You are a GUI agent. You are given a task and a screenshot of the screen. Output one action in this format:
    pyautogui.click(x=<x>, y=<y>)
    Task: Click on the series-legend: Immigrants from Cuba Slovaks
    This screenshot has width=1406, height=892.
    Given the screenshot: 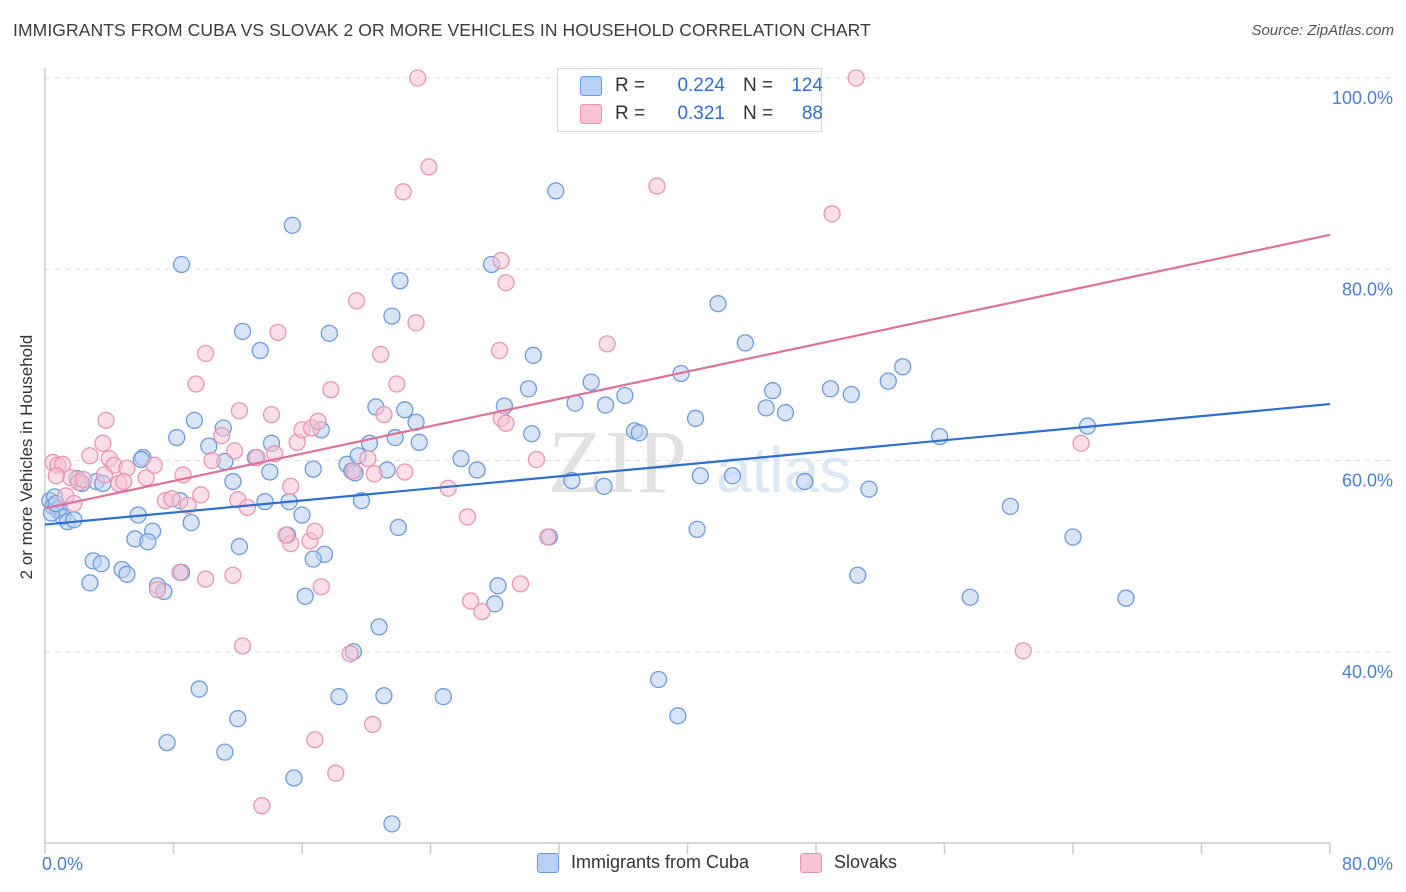 What is the action you would take?
    pyautogui.click(x=703, y=865)
    